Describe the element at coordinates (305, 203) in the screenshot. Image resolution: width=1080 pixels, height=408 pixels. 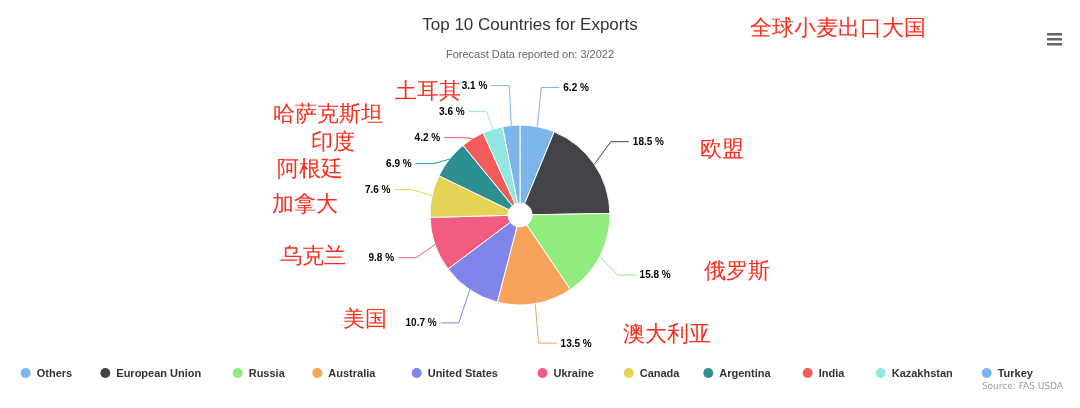
I see `text: 加拿大` at that location.